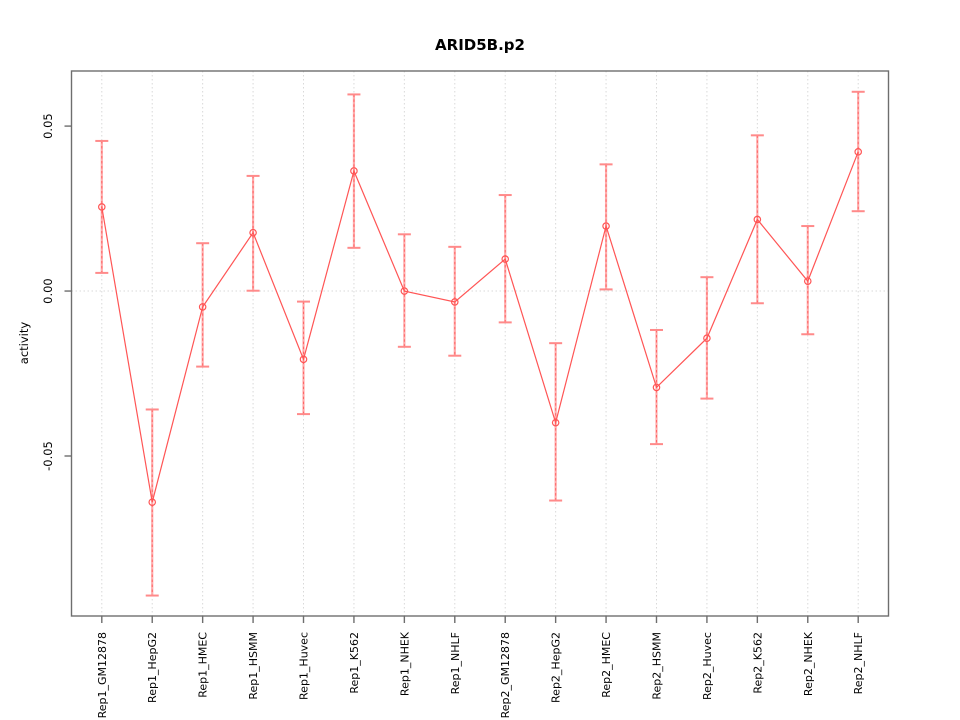  Describe the element at coordinates (24, 343) in the screenshot. I see `y-axis-title: activity` at that location.